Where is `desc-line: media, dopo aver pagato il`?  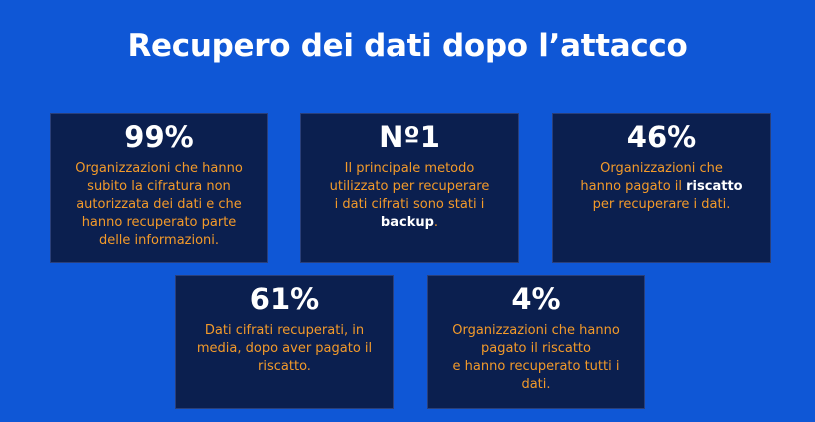 desc-line: media, dopo aver pagato il is located at coordinates (284, 348).